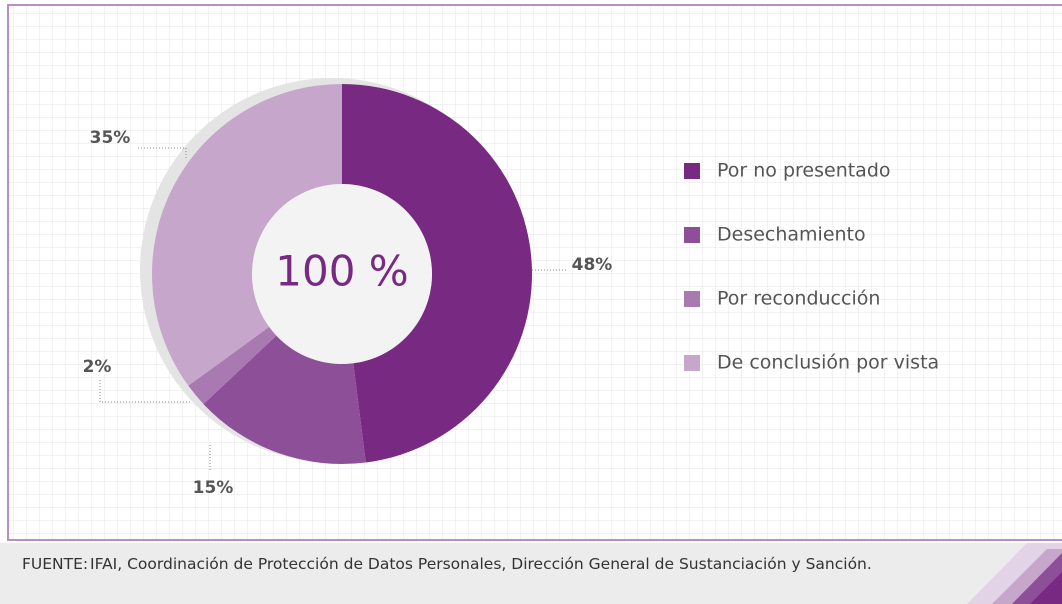 This screenshot has width=1062, height=604. I want to click on decoration, so click(1014, 573).